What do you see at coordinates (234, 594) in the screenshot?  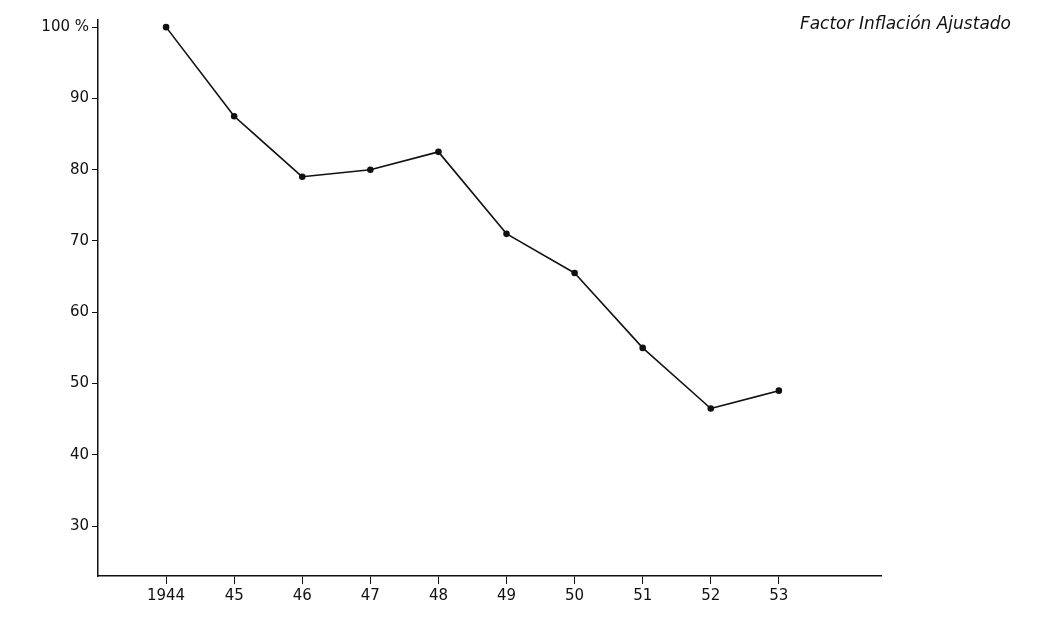 I see `x-tick-label: 45` at bounding box center [234, 594].